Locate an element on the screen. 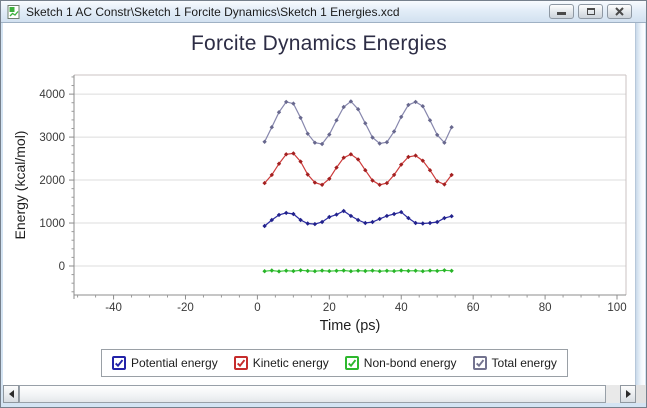  legend-item-non-bond-energy: Non-bond energy is located at coordinates (400, 363).